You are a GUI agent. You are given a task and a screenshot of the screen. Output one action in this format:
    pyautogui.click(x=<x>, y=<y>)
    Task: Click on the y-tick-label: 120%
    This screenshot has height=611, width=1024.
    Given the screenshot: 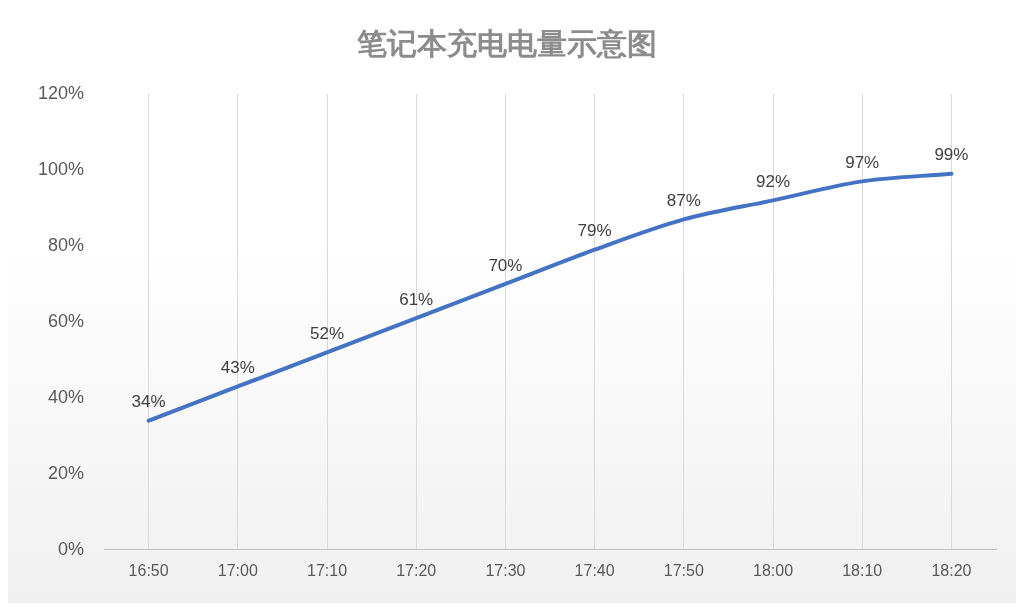 What is the action you would take?
    pyautogui.click(x=61, y=92)
    